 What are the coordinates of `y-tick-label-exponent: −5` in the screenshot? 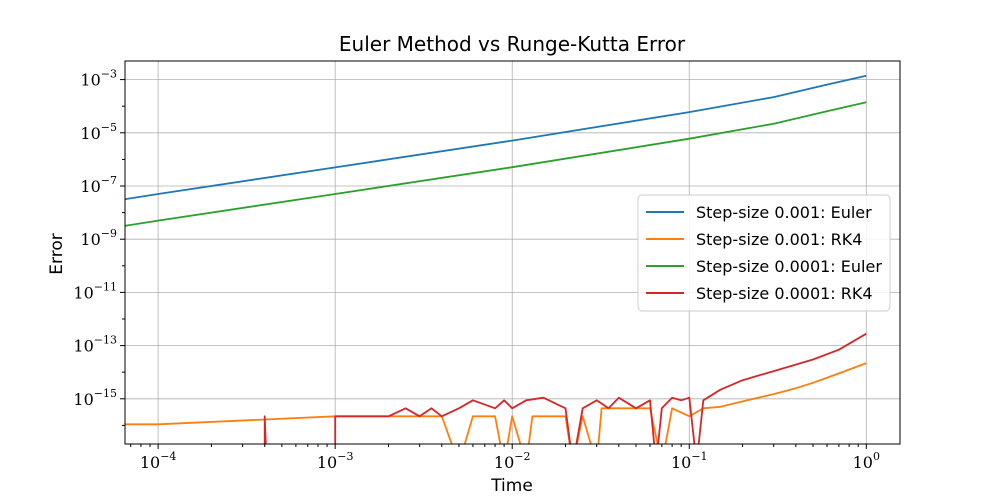 It's located at (109, 127).